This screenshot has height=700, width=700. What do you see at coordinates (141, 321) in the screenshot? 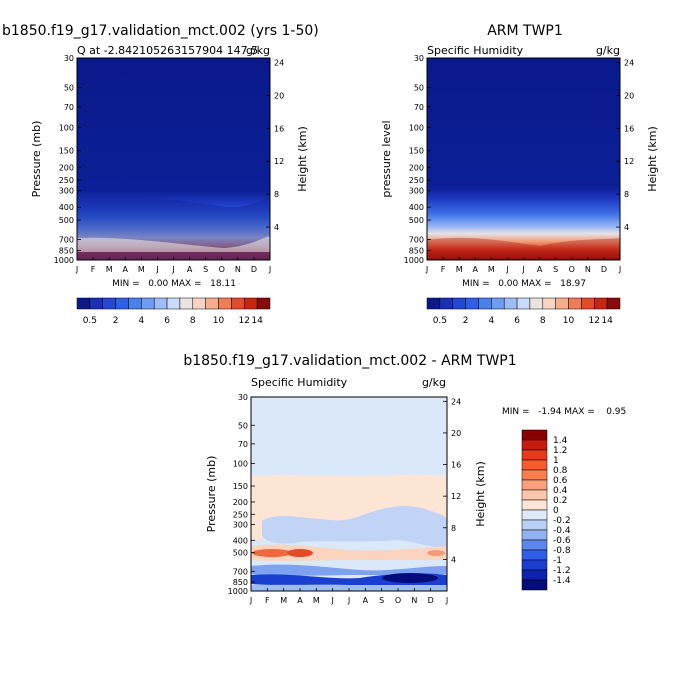
I see `colorbar-label: 4` at bounding box center [141, 321].